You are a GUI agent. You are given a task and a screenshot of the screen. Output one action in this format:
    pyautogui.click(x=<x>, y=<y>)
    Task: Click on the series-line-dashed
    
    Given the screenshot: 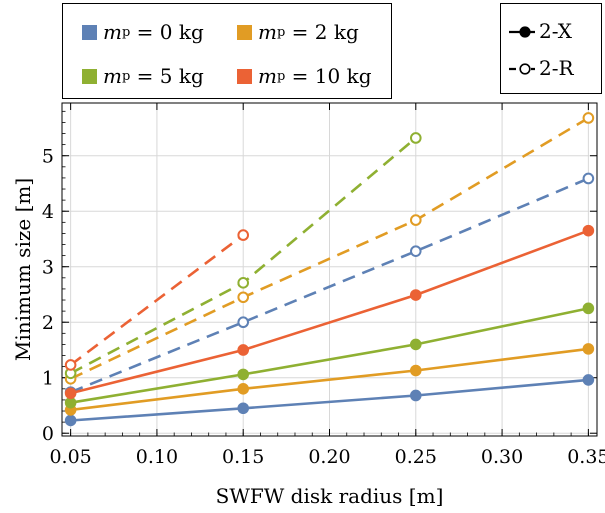 What is the action you would take?
    pyautogui.click(x=156, y=300)
    